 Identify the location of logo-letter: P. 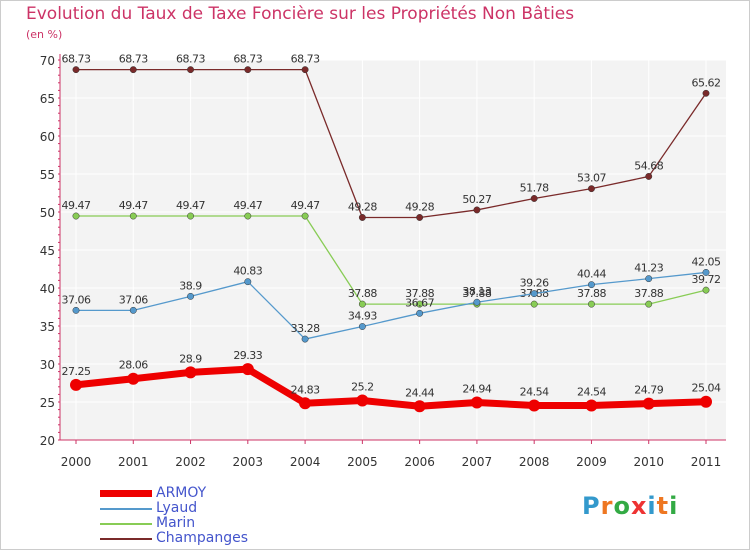
(591, 506).